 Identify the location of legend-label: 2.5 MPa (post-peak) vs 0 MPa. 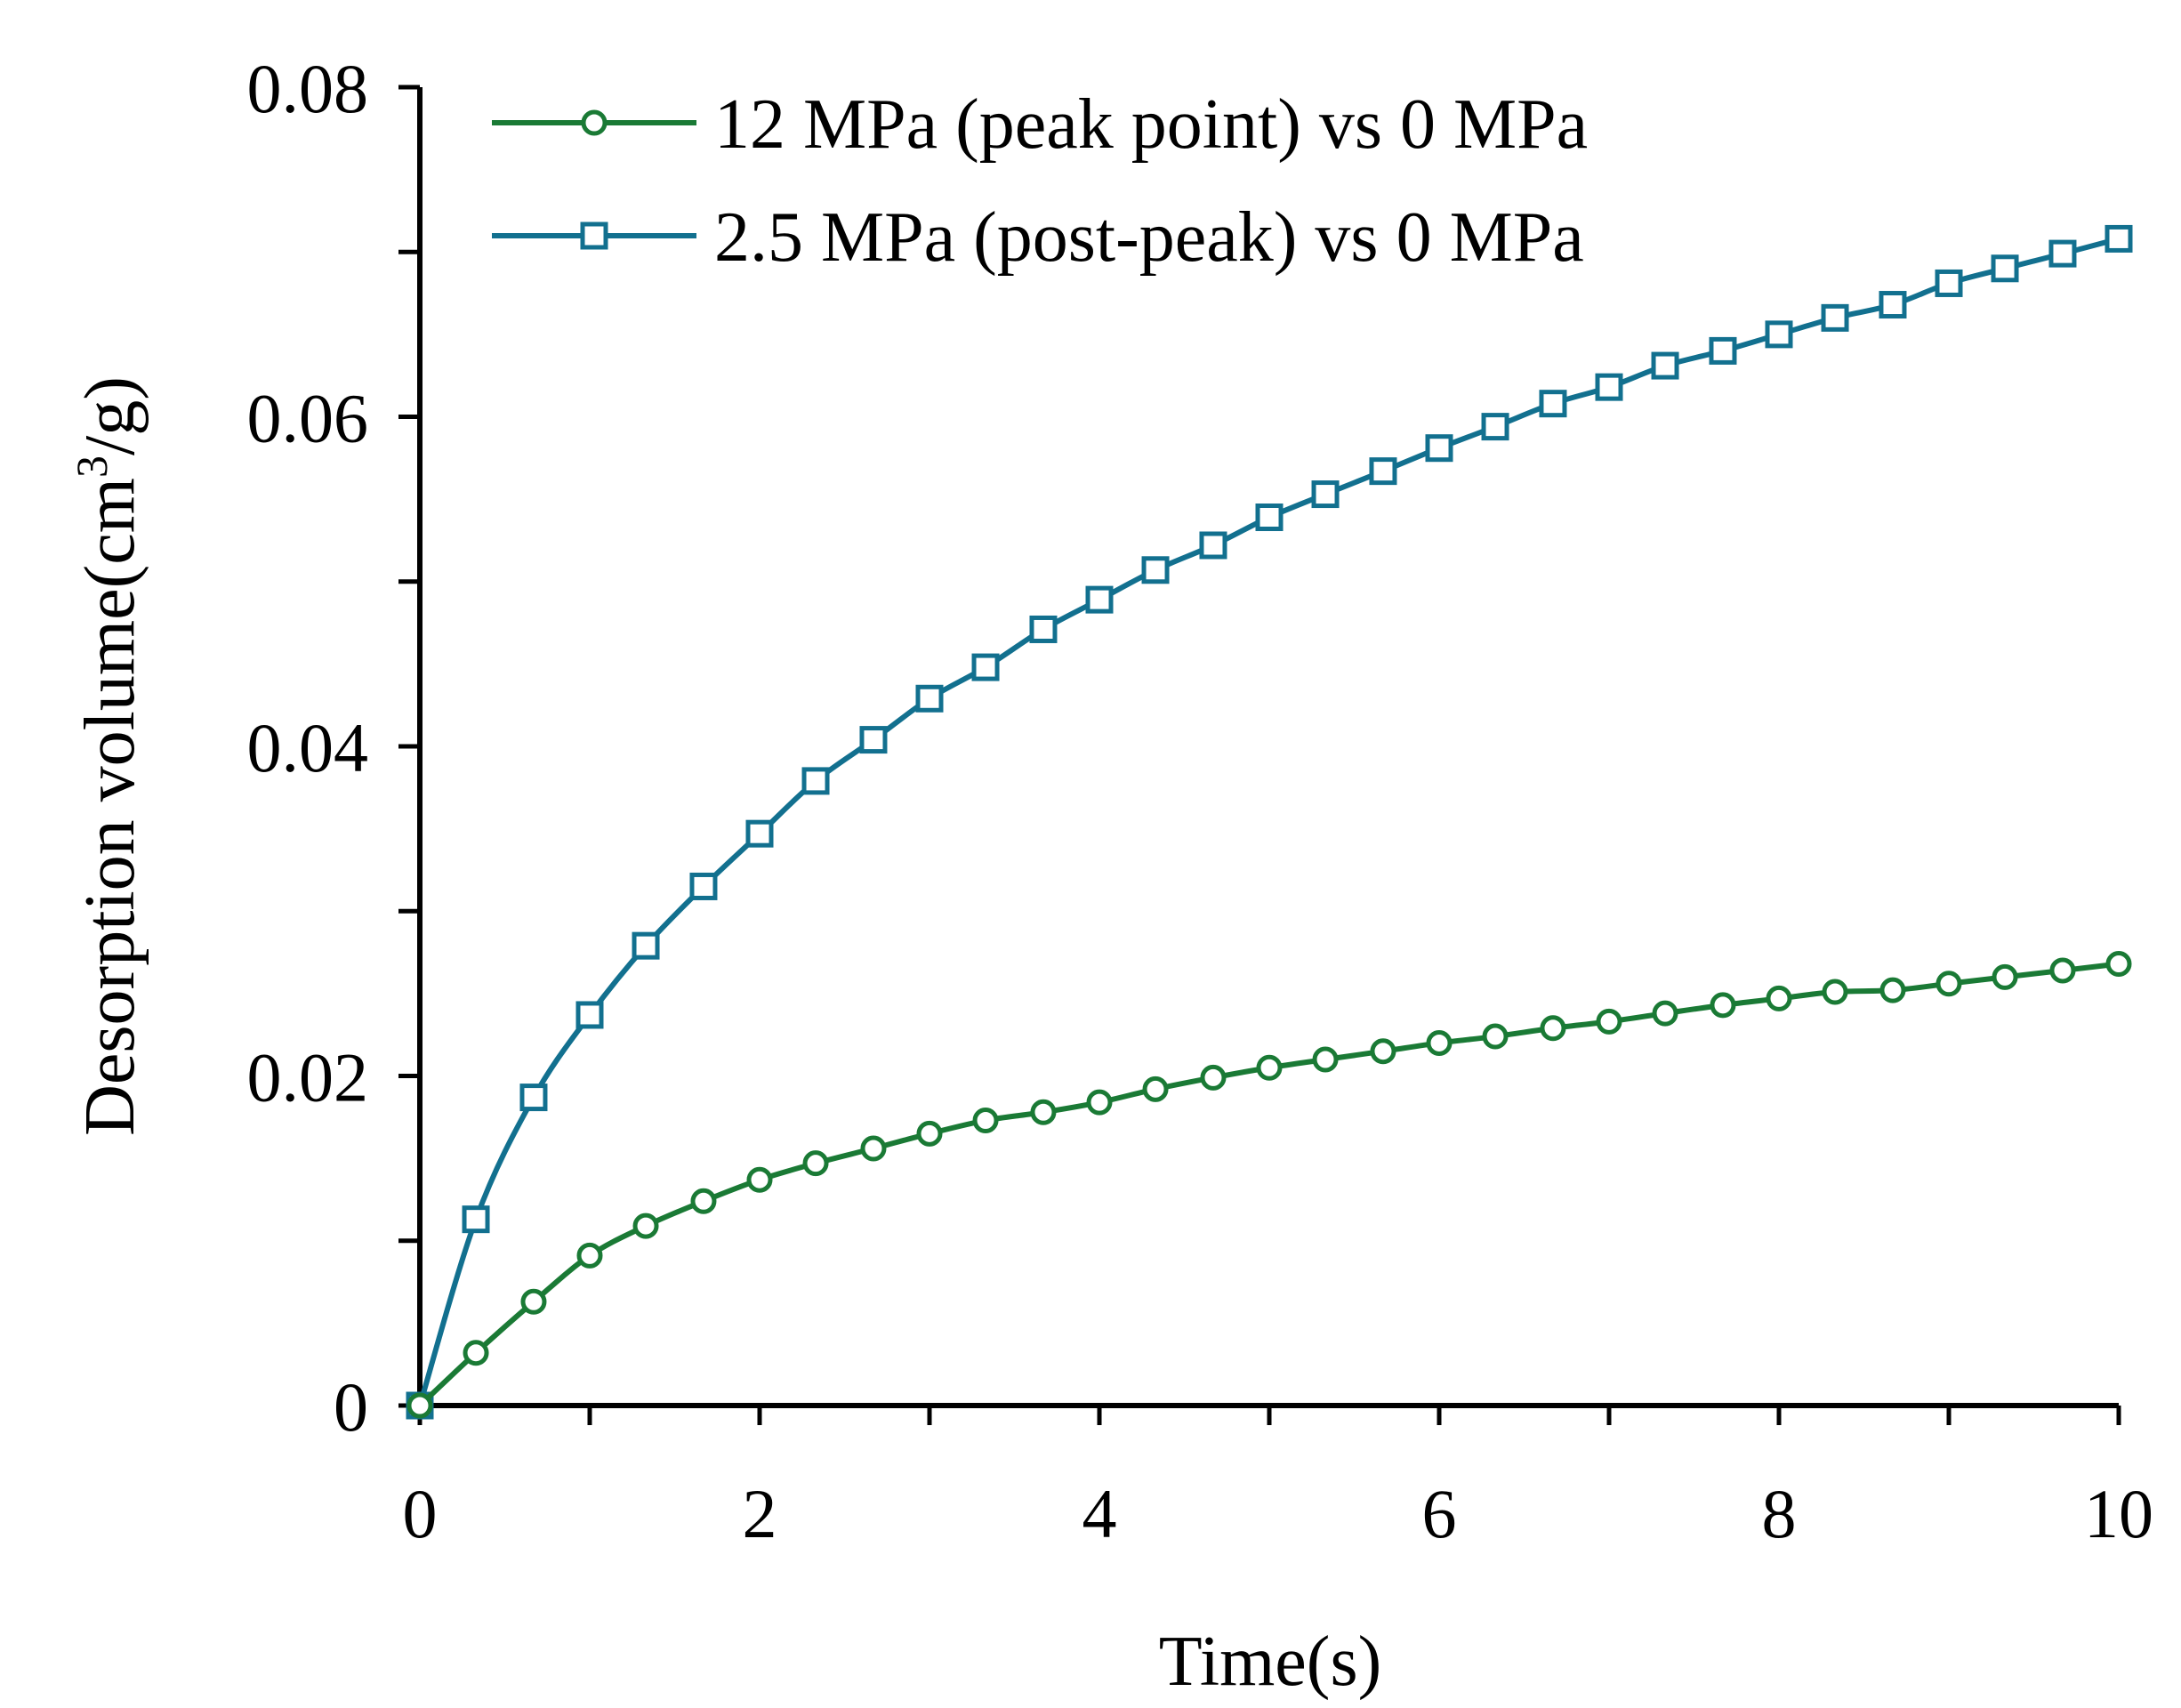
(1149, 237).